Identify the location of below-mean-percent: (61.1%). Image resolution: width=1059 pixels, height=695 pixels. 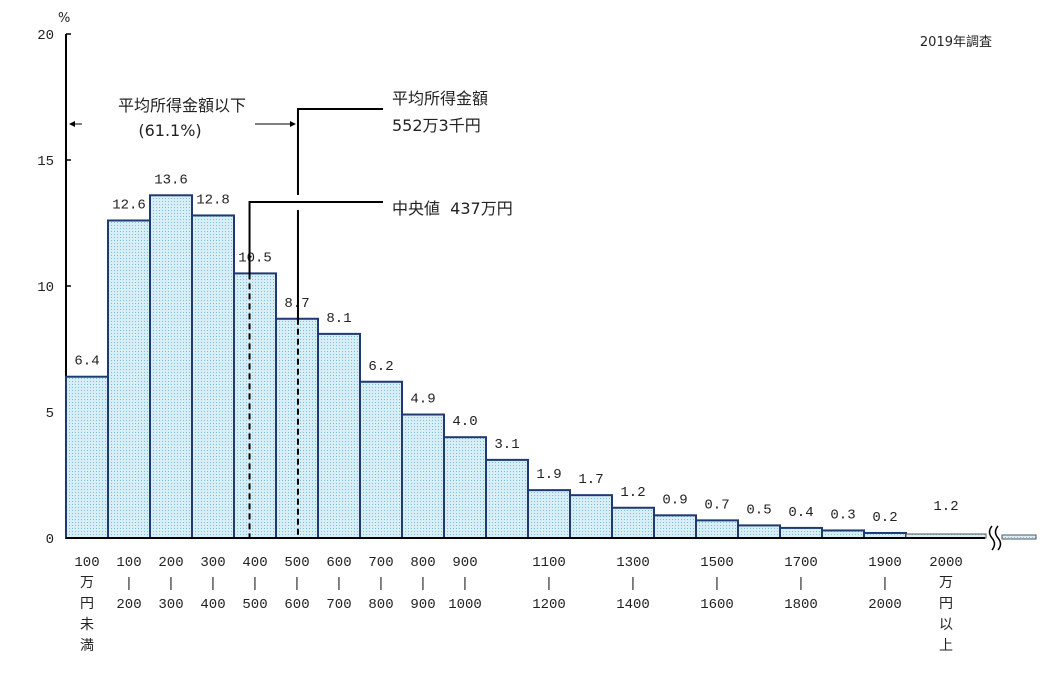
(169, 130).